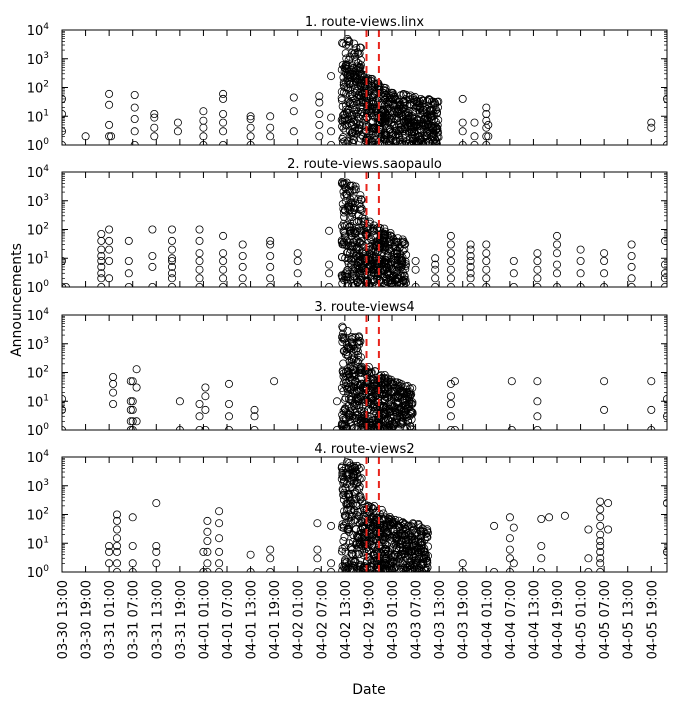 This screenshot has width=675, height=704. I want to click on burst-cluster, so click(384, 515).